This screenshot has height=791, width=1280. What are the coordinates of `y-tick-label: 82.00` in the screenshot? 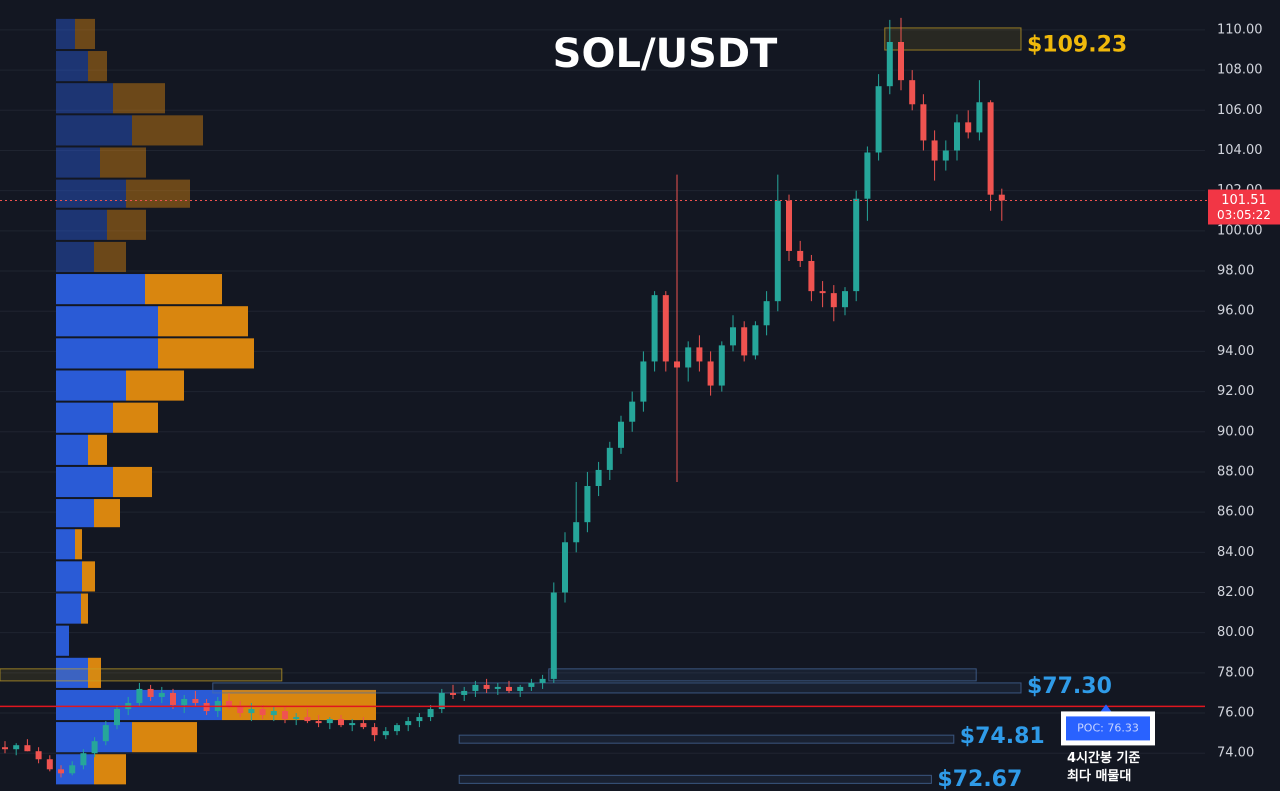 It's located at (1235, 592).